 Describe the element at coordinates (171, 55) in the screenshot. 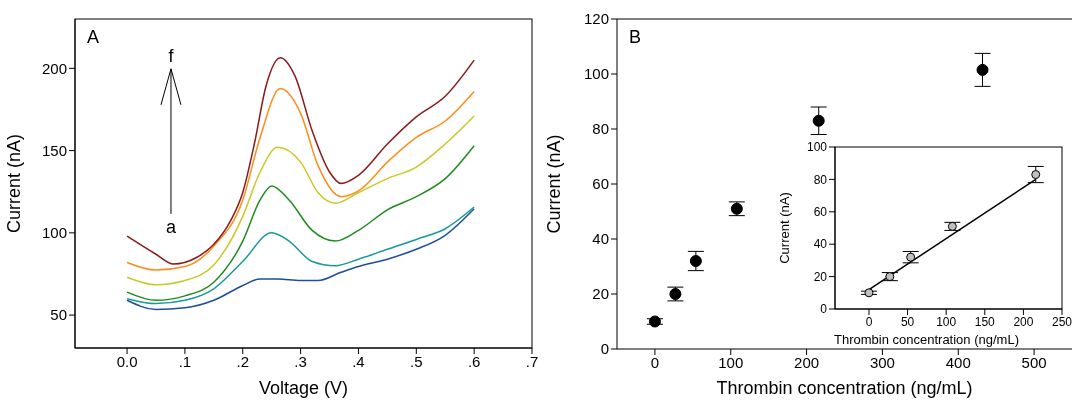

I see `annotation: f` at that location.